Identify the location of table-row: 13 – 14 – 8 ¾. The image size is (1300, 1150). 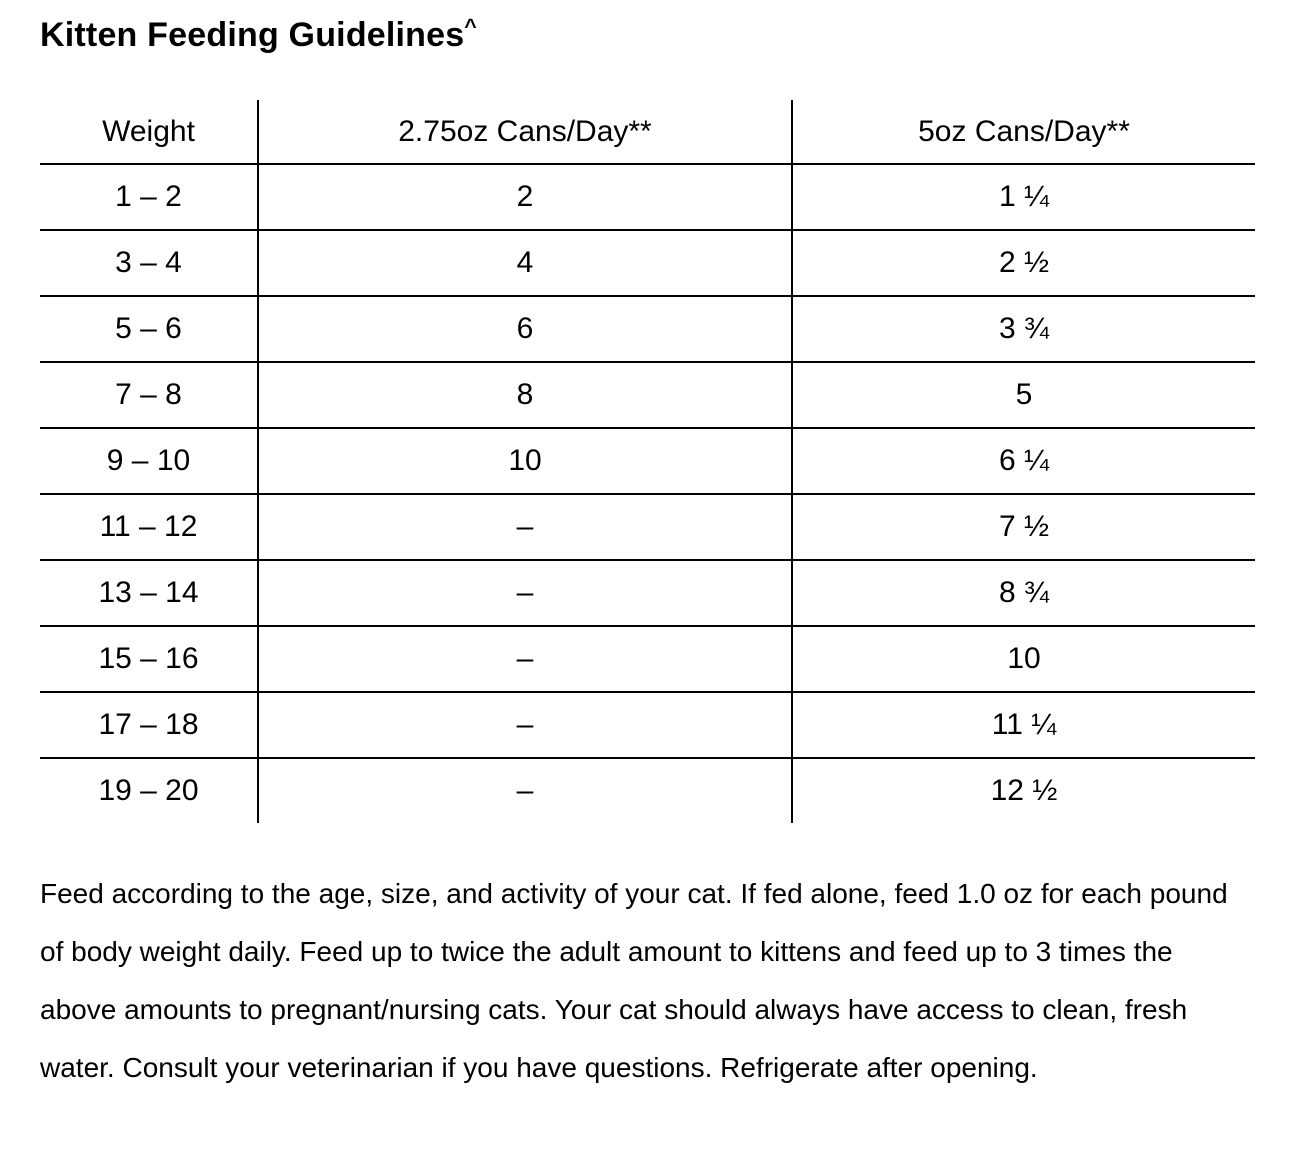
(647, 593).